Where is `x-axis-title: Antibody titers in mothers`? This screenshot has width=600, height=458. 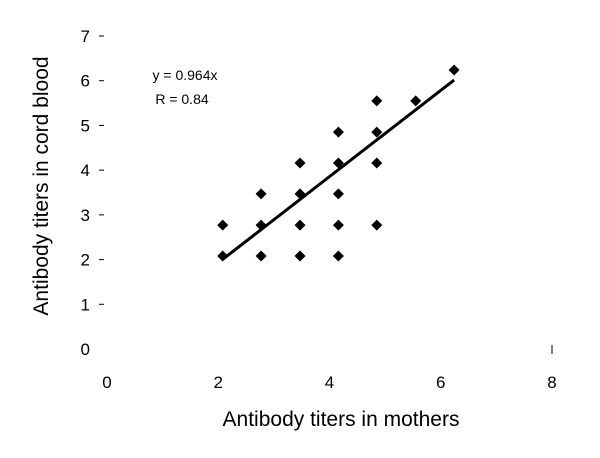 x-axis-title: Antibody titers in mothers is located at coordinates (341, 419).